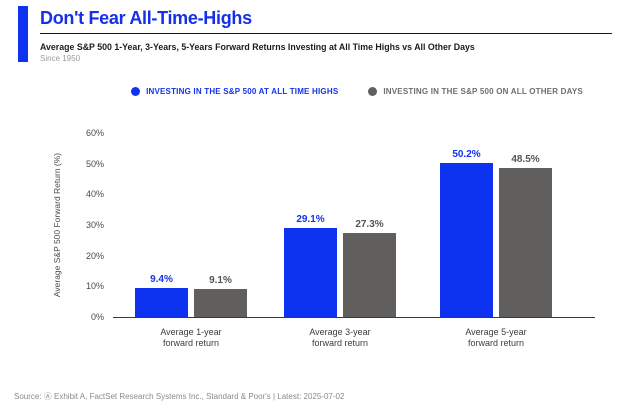  I want to click on y-tick-label: 20%, so click(94, 255).